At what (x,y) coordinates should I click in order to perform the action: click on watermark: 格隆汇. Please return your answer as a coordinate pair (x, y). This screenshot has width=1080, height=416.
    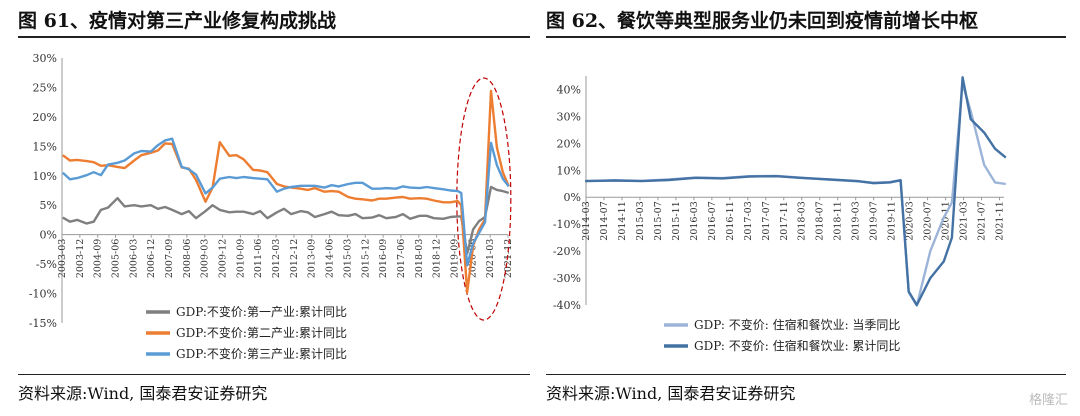
    Looking at the image, I should click on (1048, 400).